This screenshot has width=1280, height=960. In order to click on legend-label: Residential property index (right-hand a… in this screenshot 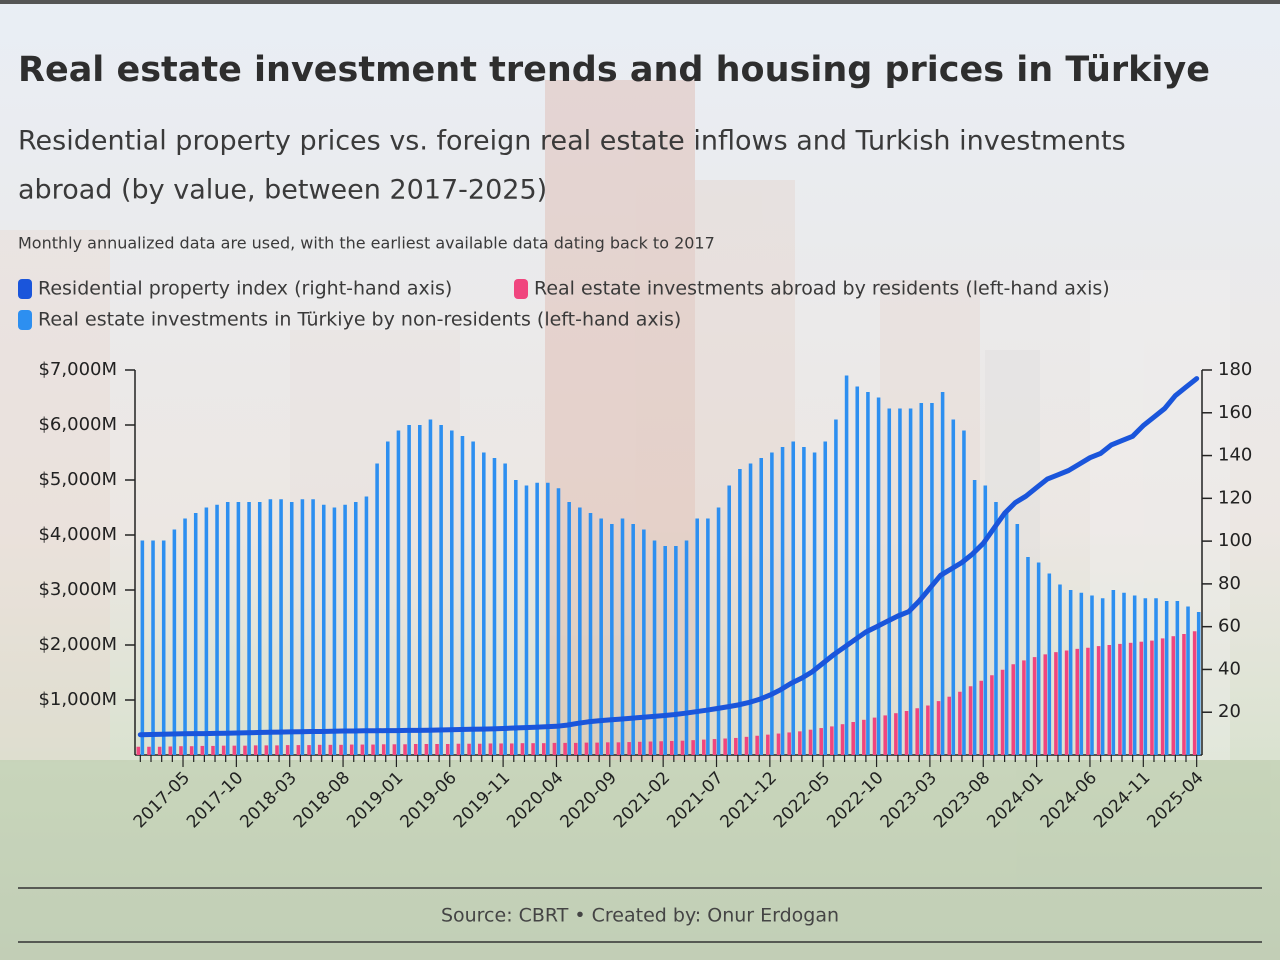, I will do `click(245, 289)`.